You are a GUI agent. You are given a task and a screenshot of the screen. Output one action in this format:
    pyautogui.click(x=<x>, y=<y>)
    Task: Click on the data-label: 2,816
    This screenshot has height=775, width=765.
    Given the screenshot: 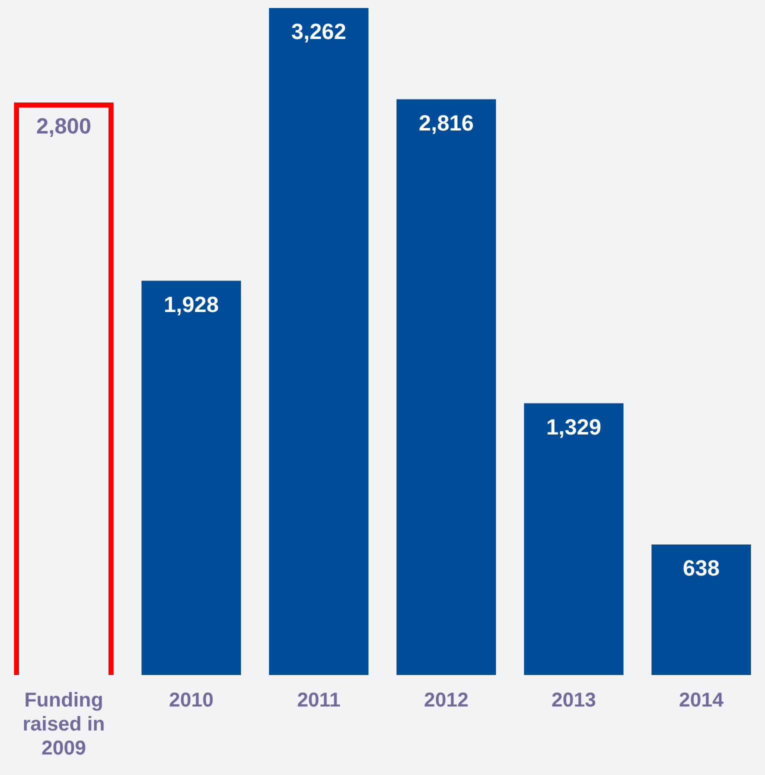 What is the action you would take?
    pyautogui.click(x=446, y=123)
    